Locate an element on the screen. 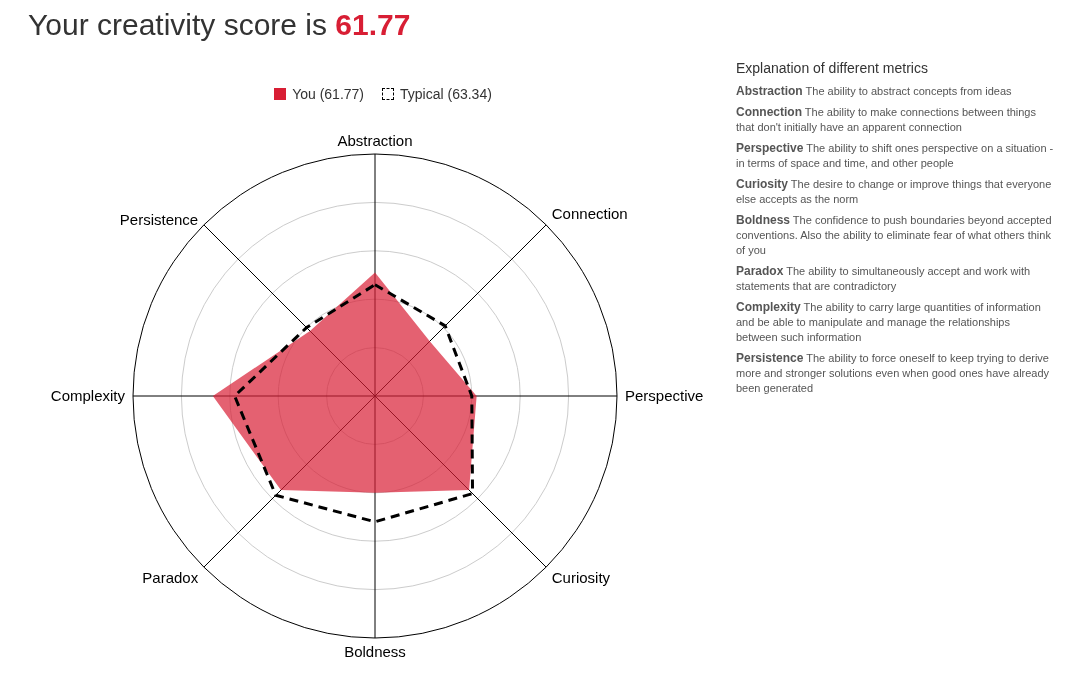 This screenshot has height=697, width=1066. text: Curiosity The desire to change or improve things that everyone else accepts as the norm is located at coordinates (894, 192).